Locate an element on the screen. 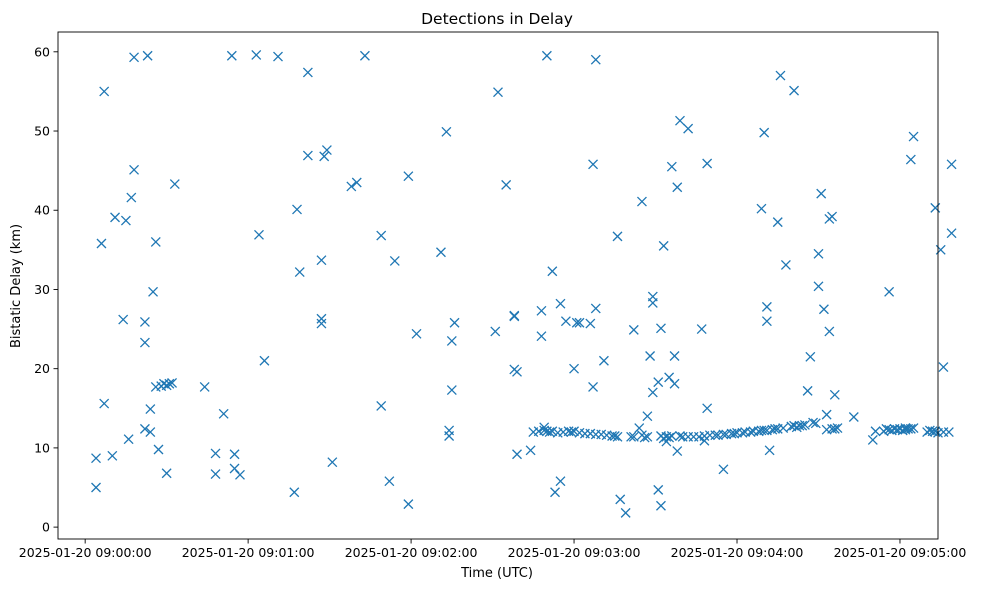 The height and width of the screenshot is (590, 982). y-tick-label: 60 is located at coordinates (42, 51).